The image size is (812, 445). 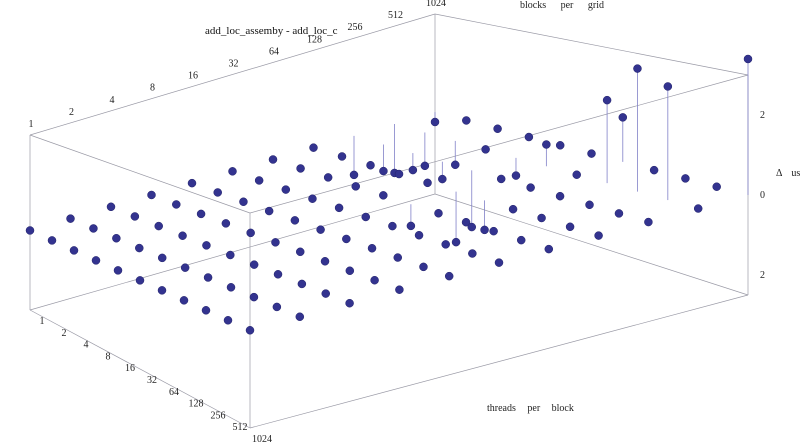 What do you see at coordinates (71, 112) in the screenshot?
I see `y-tick-label: 2` at bounding box center [71, 112].